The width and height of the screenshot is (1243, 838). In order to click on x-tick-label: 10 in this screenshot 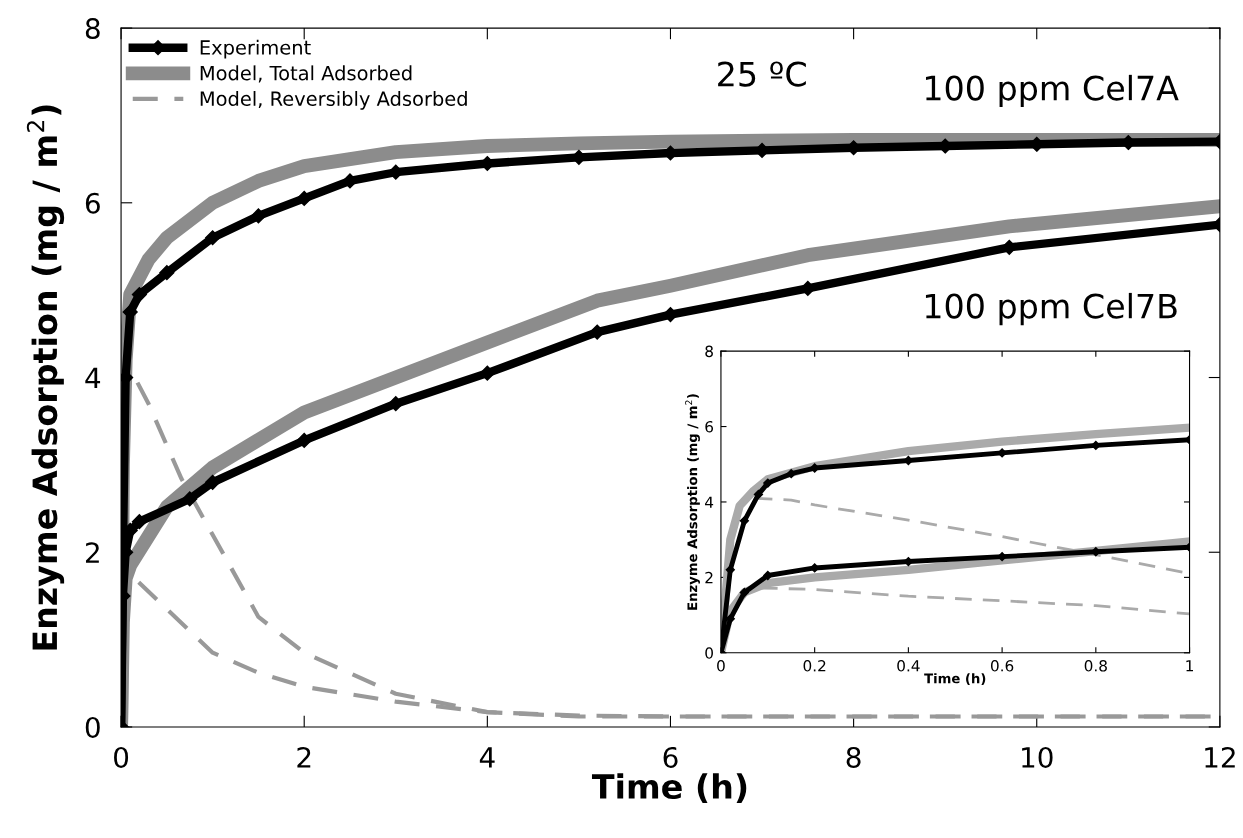, I will do `click(1037, 757)`.